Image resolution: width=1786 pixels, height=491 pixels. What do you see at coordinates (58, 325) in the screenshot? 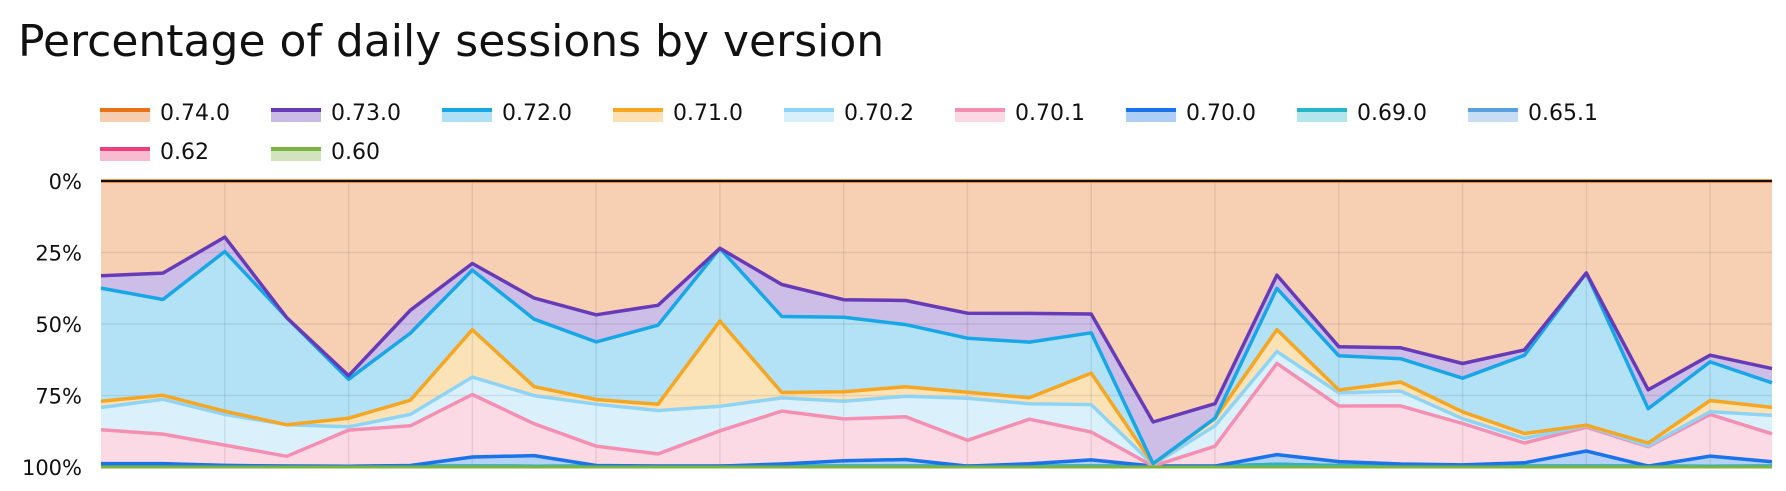
I see `y-tick-label: 50%` at bounding box center [58, 325].